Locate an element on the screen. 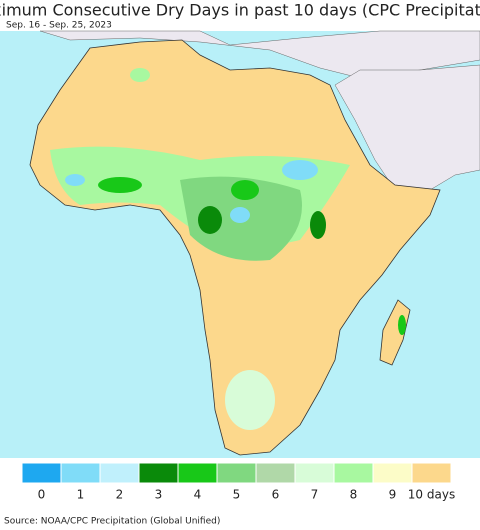 This screenshot has width=480, height=530. legend-label: 3 is located at coordinates (159, 495).